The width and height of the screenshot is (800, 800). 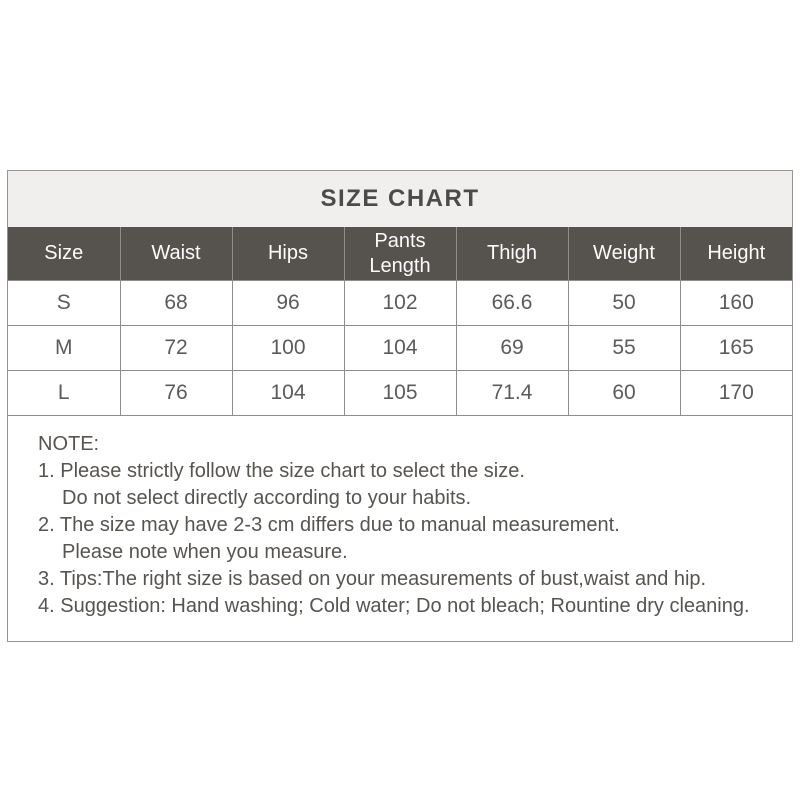 I want to click on table-cell: 71.4, so click(x=511, y=392).